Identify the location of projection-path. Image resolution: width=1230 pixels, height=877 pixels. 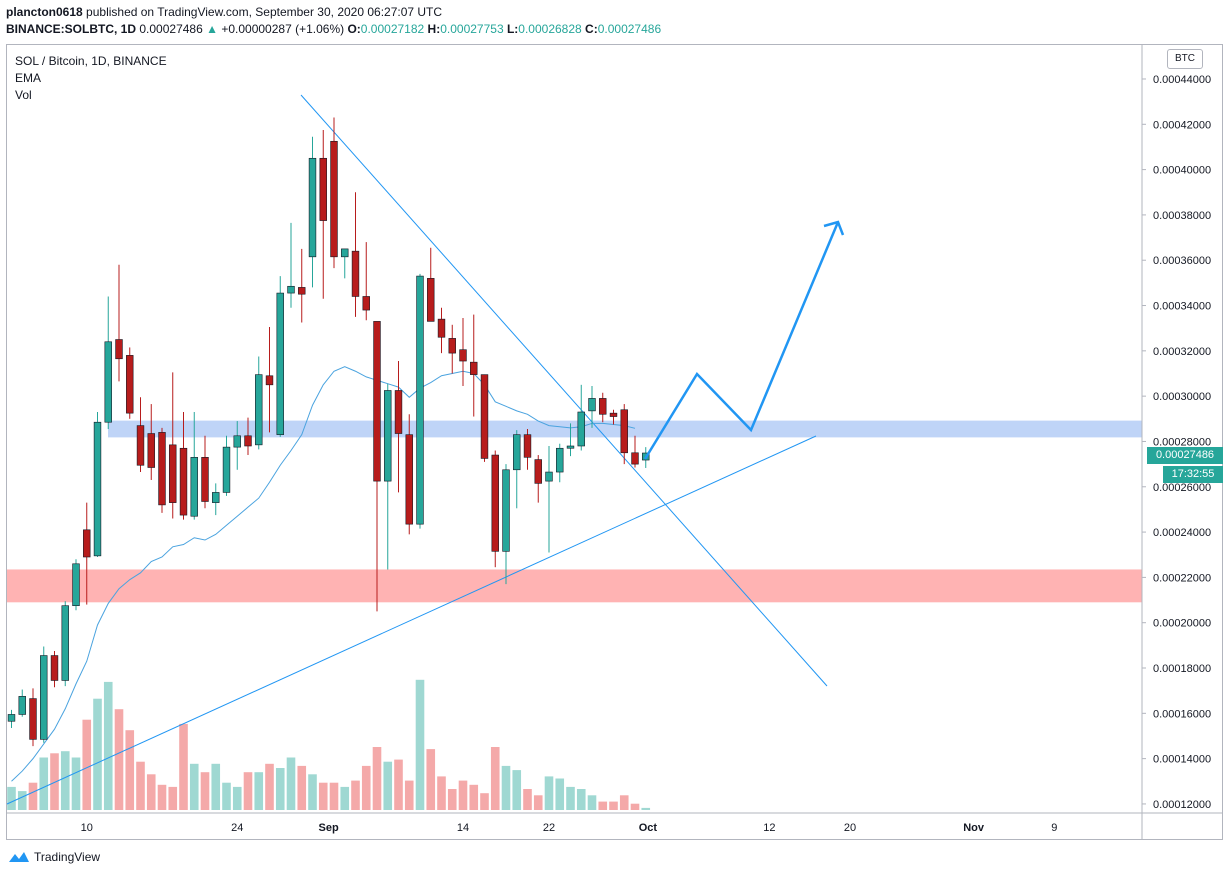
(741, 340).